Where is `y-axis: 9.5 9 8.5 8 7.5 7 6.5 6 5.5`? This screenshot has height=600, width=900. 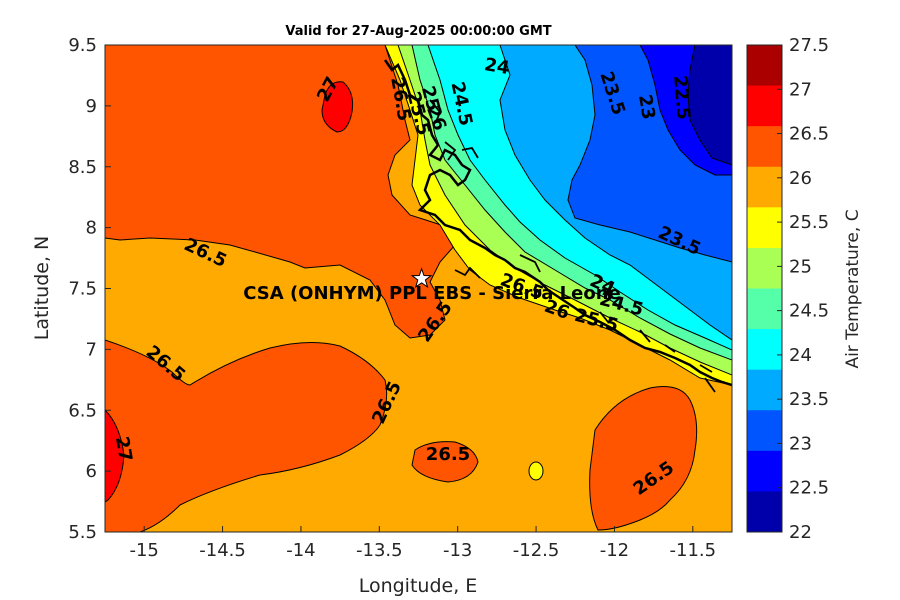 y-axis: 9.5 9 8.5 8 7.5 7 6.5 6 5.5 is located at coordinates (89, 289).